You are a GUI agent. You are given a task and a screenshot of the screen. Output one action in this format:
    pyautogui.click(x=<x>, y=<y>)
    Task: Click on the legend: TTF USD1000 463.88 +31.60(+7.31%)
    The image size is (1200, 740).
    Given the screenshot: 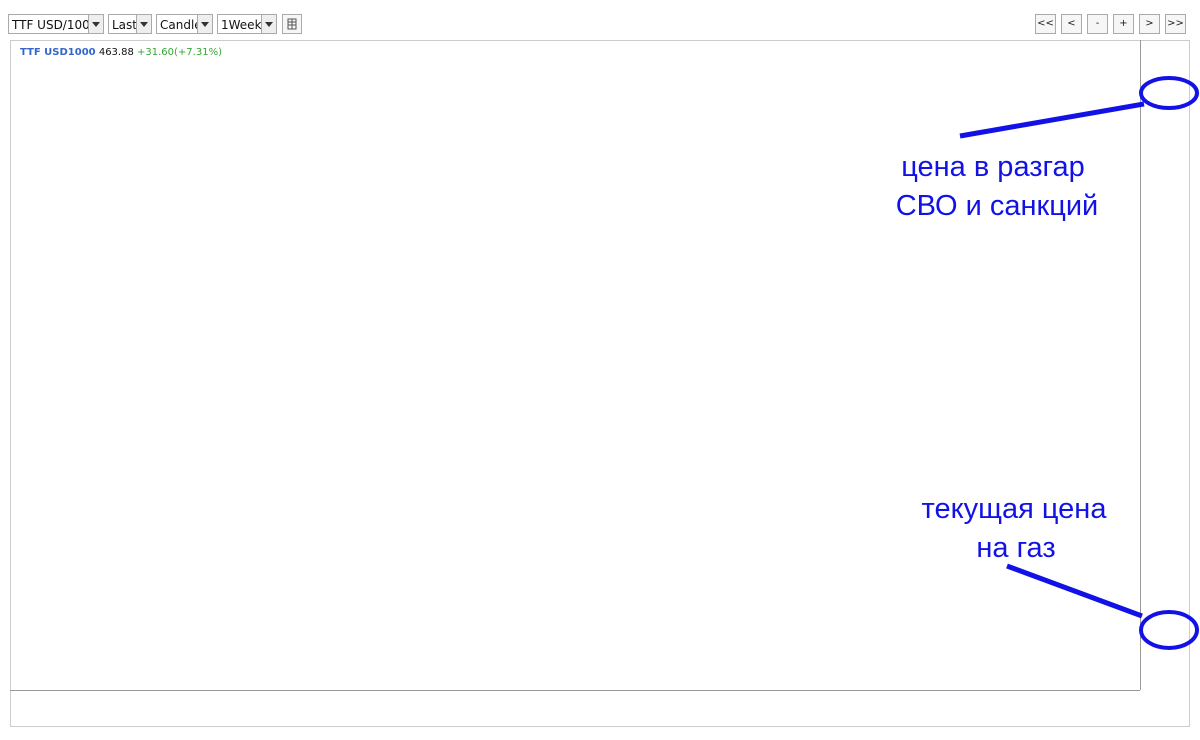 What is the action you would take?
    pyautogui.click(x=121, y=52)
    